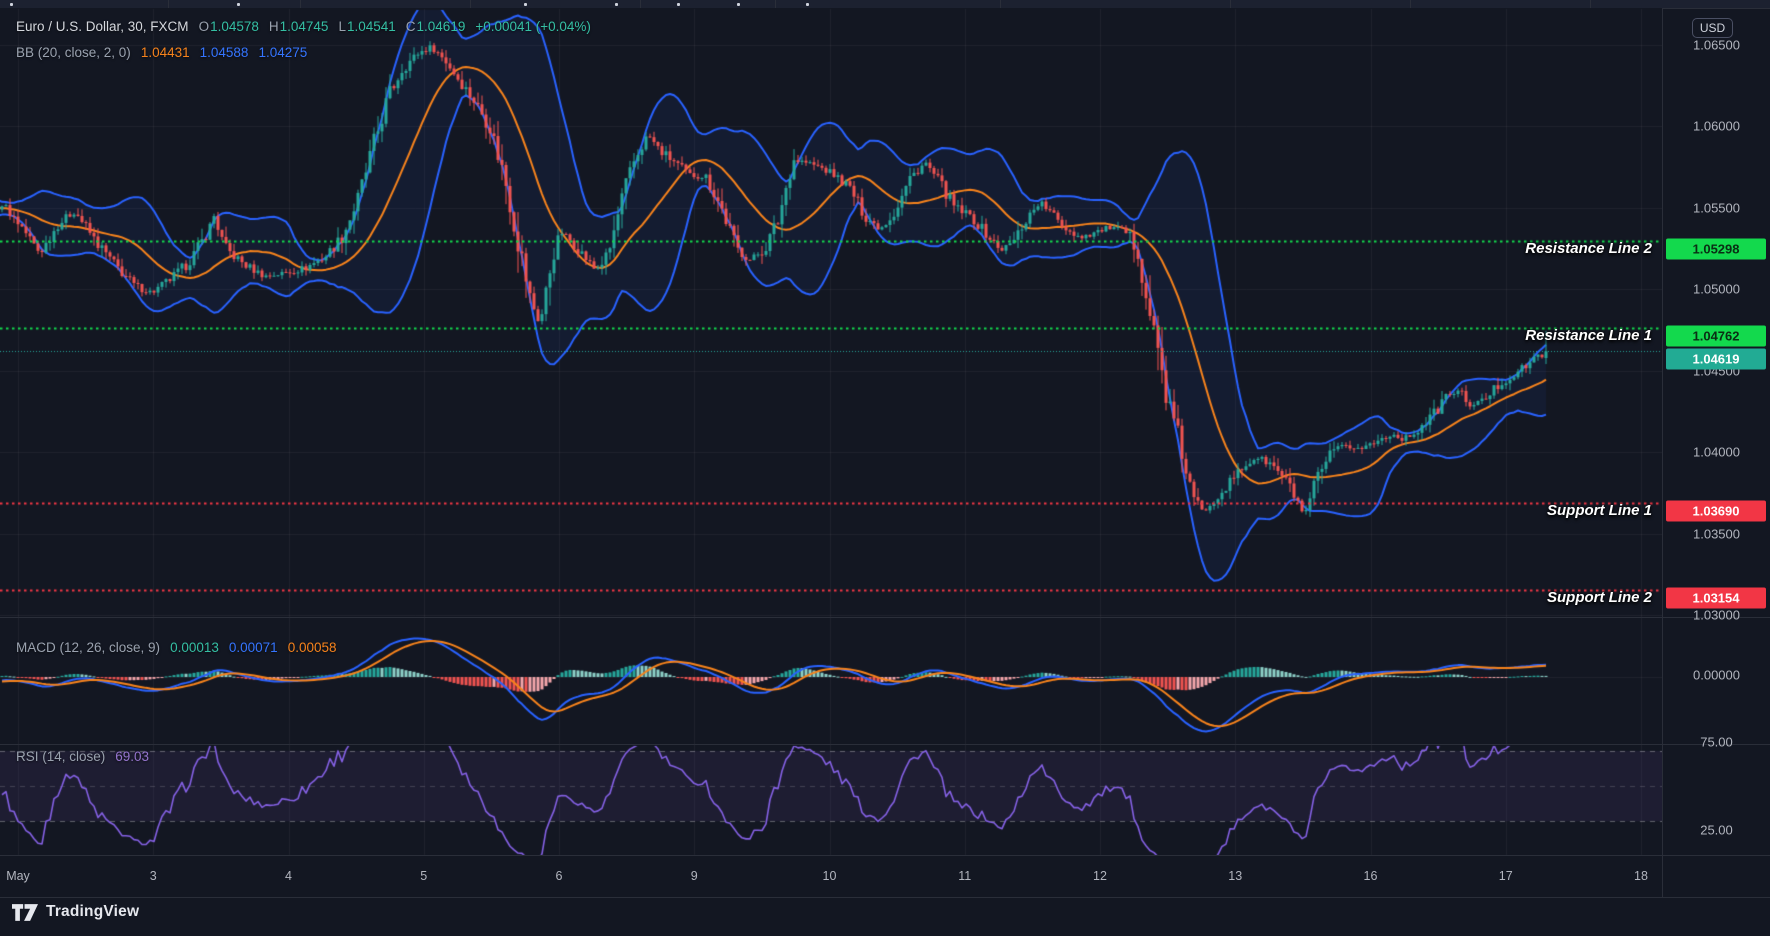  Describe the element at coordinates (1716, 208) in the screenshot. I see `price-tick: 1.05500` at that location.